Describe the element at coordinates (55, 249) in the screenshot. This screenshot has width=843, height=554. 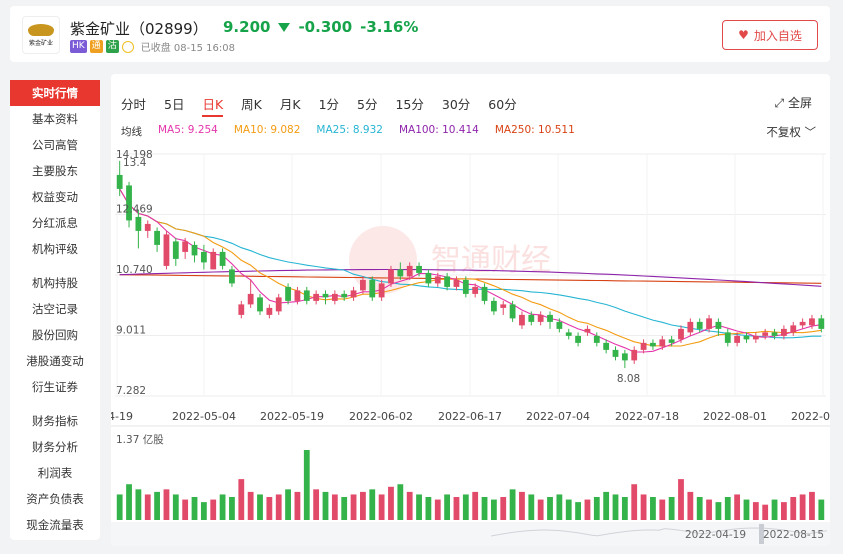
I see `sidebar-item: 机构评级` at that location.